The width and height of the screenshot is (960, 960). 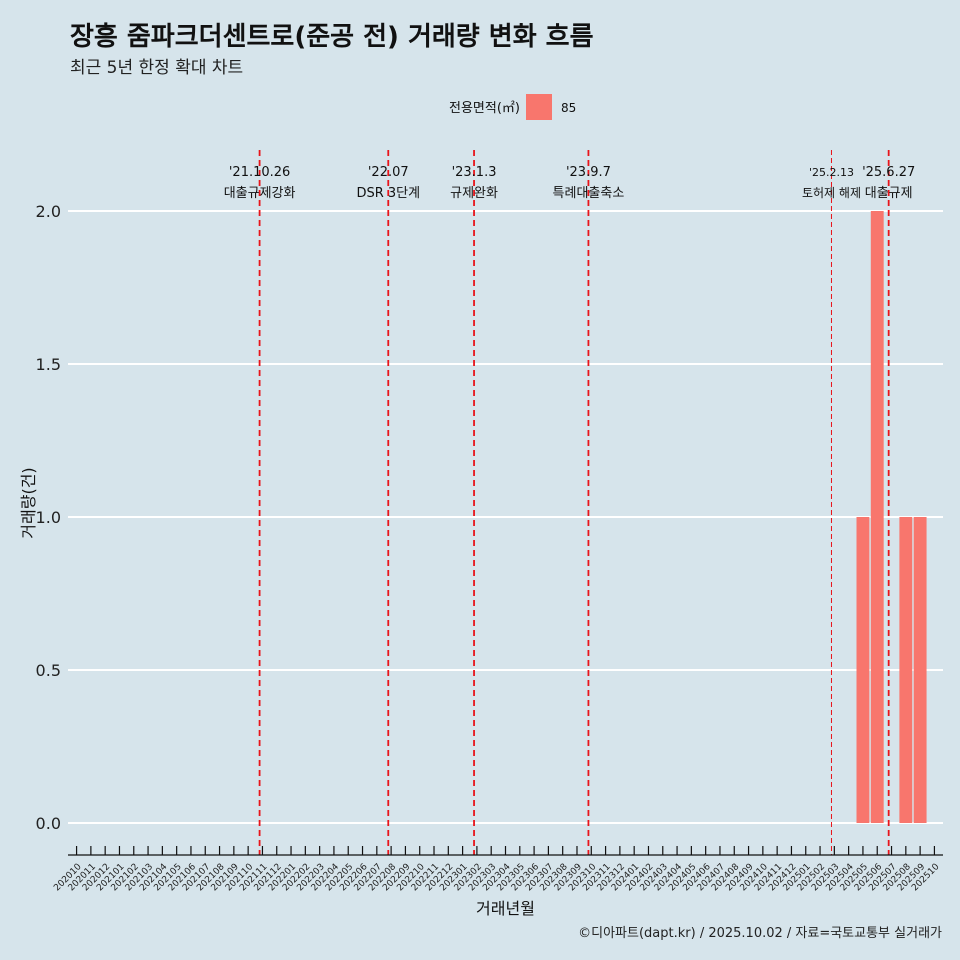 I want to click on y-tick-label: 0.5, so click(x=48, y=670).